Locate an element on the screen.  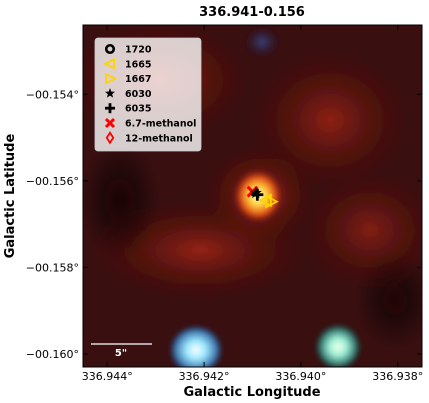
data-markers is located at coordinates (262, 197).